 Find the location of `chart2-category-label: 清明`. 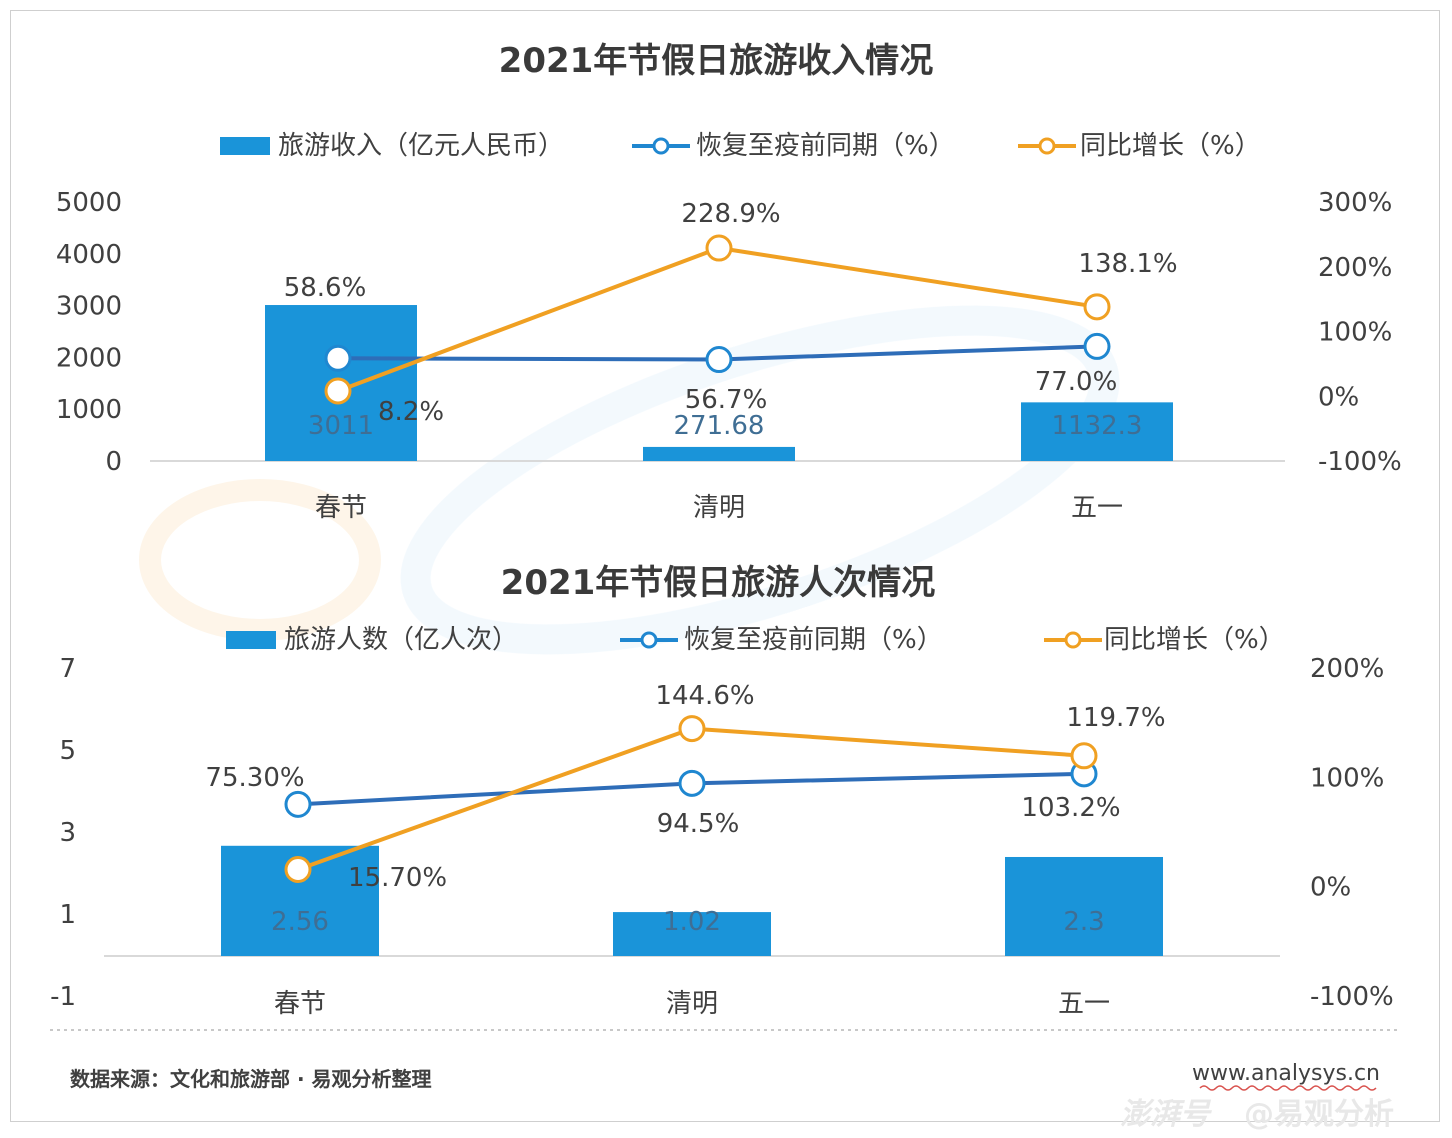

chart2-category-label: 清明 is located at coordinates (692, 1004).